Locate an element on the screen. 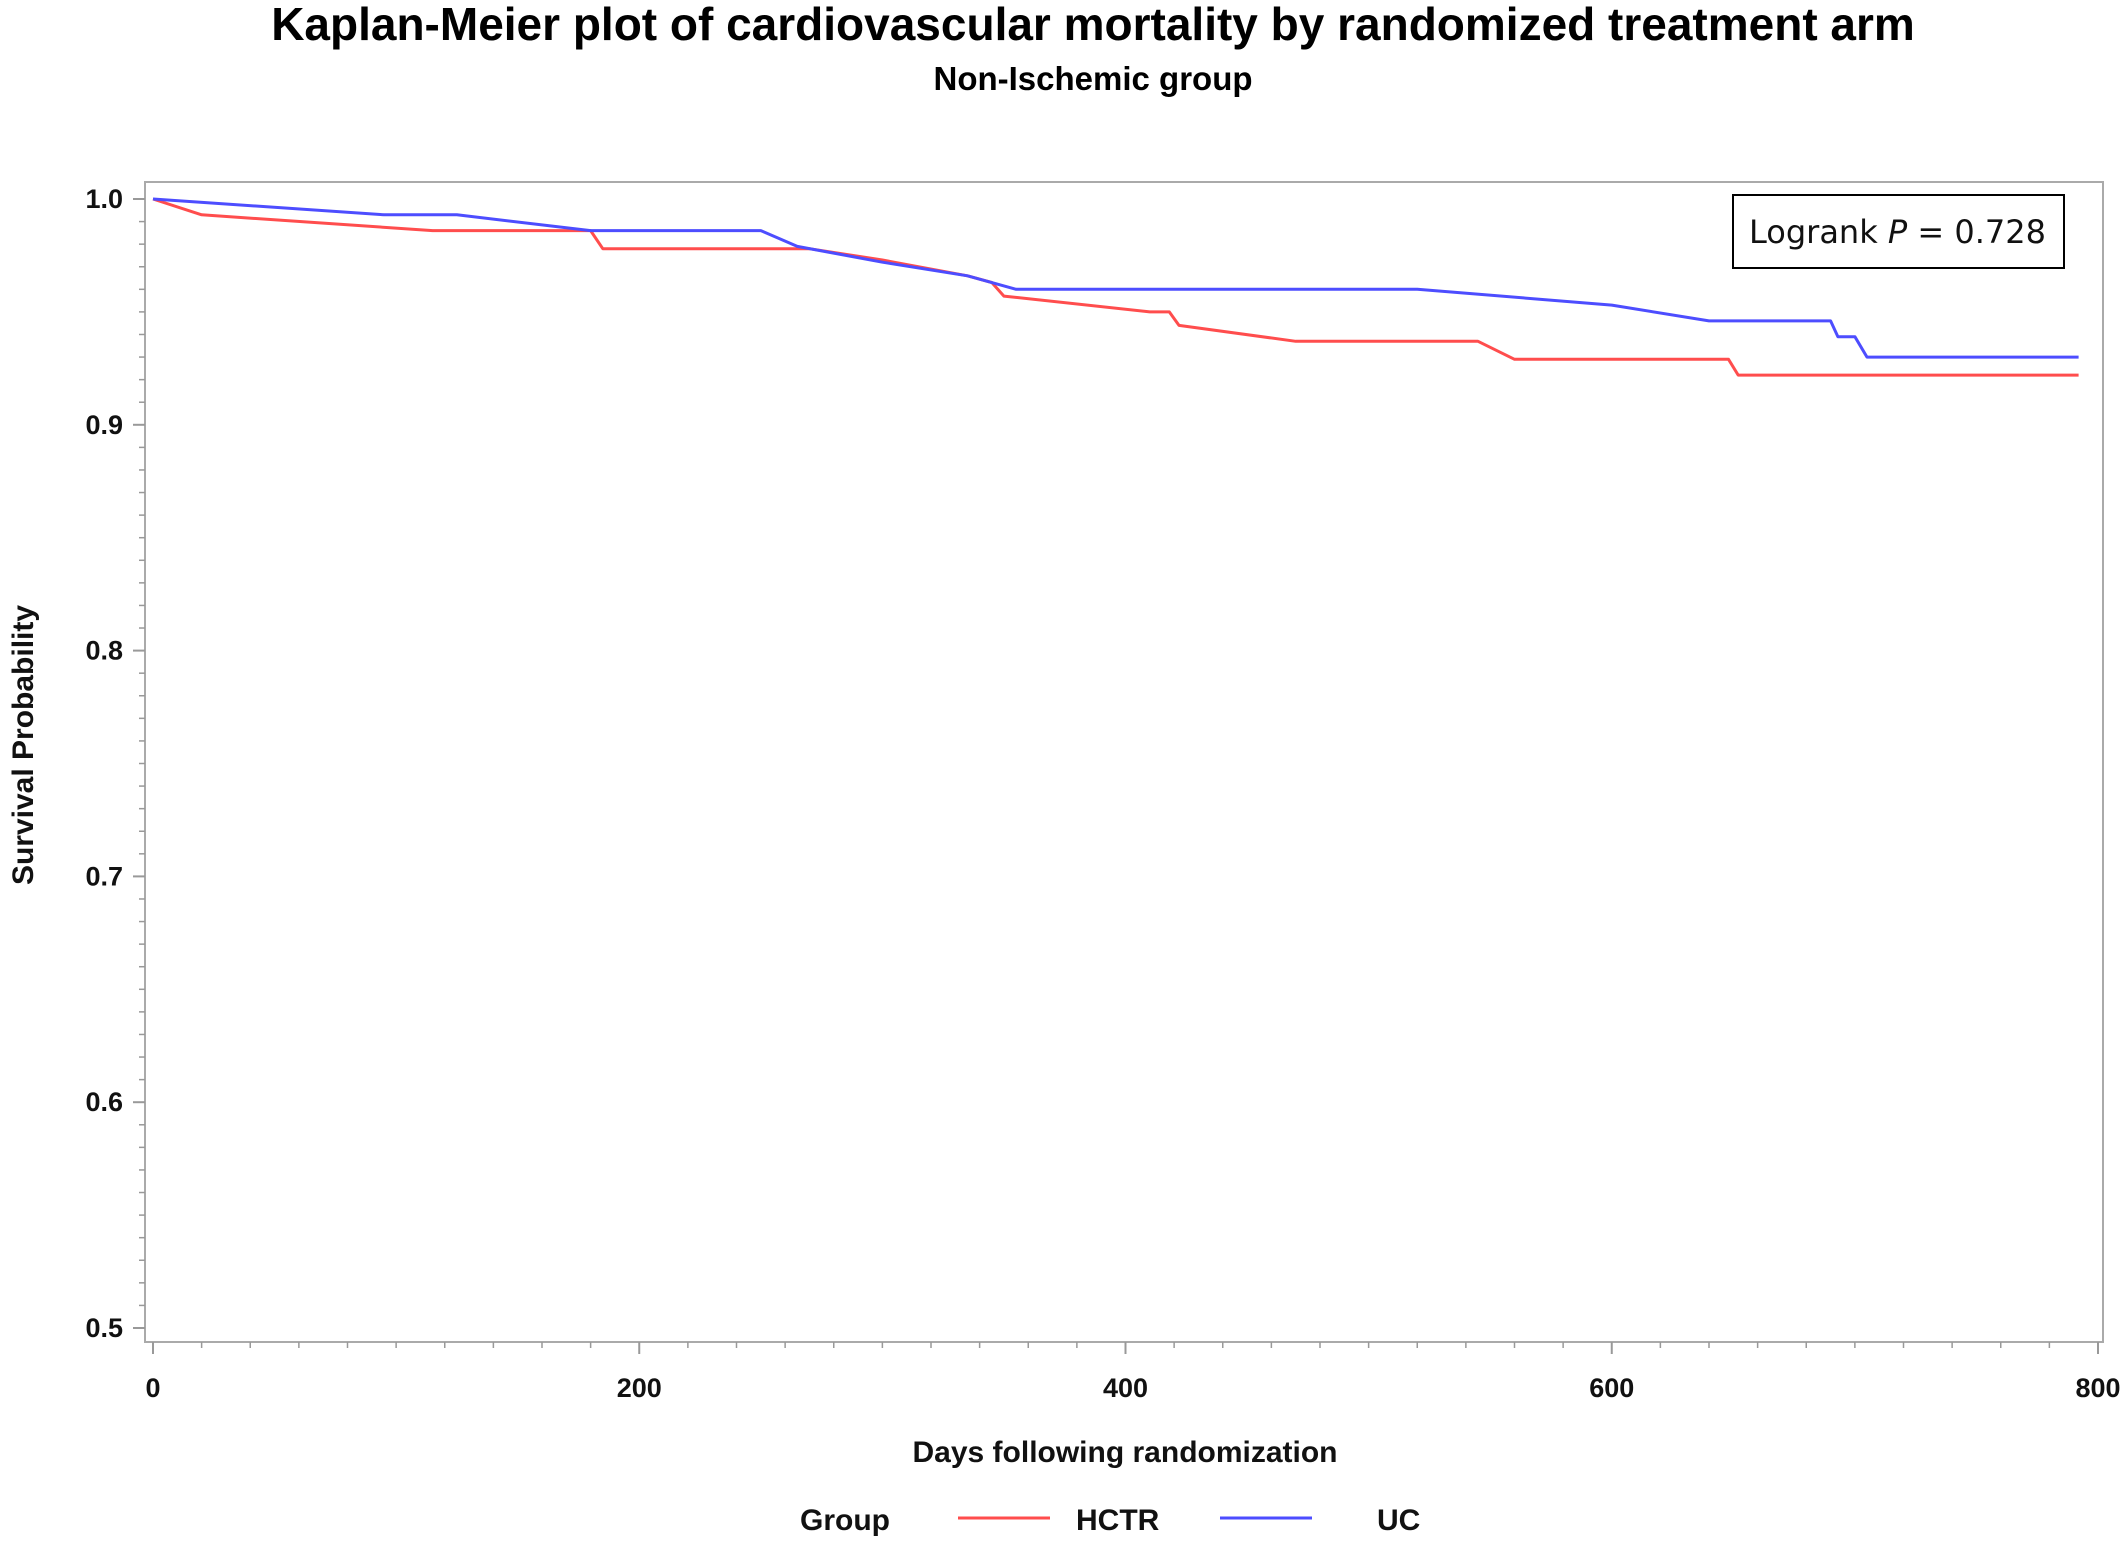 Image resolution: width=2128 pixels, height=1545 pixels. logrank-annotation: Logrank P = 0.728 is located at coordinates (1898, 231).